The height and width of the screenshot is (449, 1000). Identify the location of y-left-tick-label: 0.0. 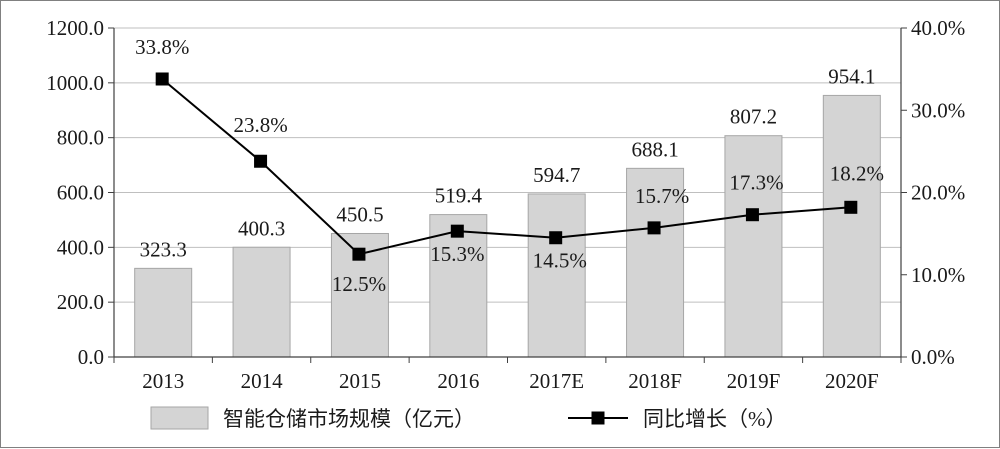
(91, 357).